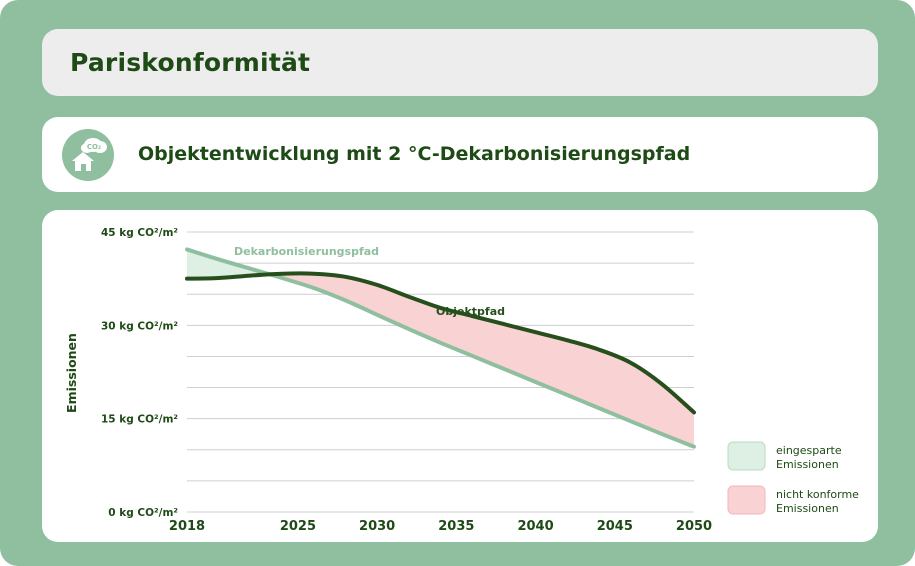 The image size is (915, 566). I want to click on y-tick-label: 15 kg CO²/m², so click(139, 420).